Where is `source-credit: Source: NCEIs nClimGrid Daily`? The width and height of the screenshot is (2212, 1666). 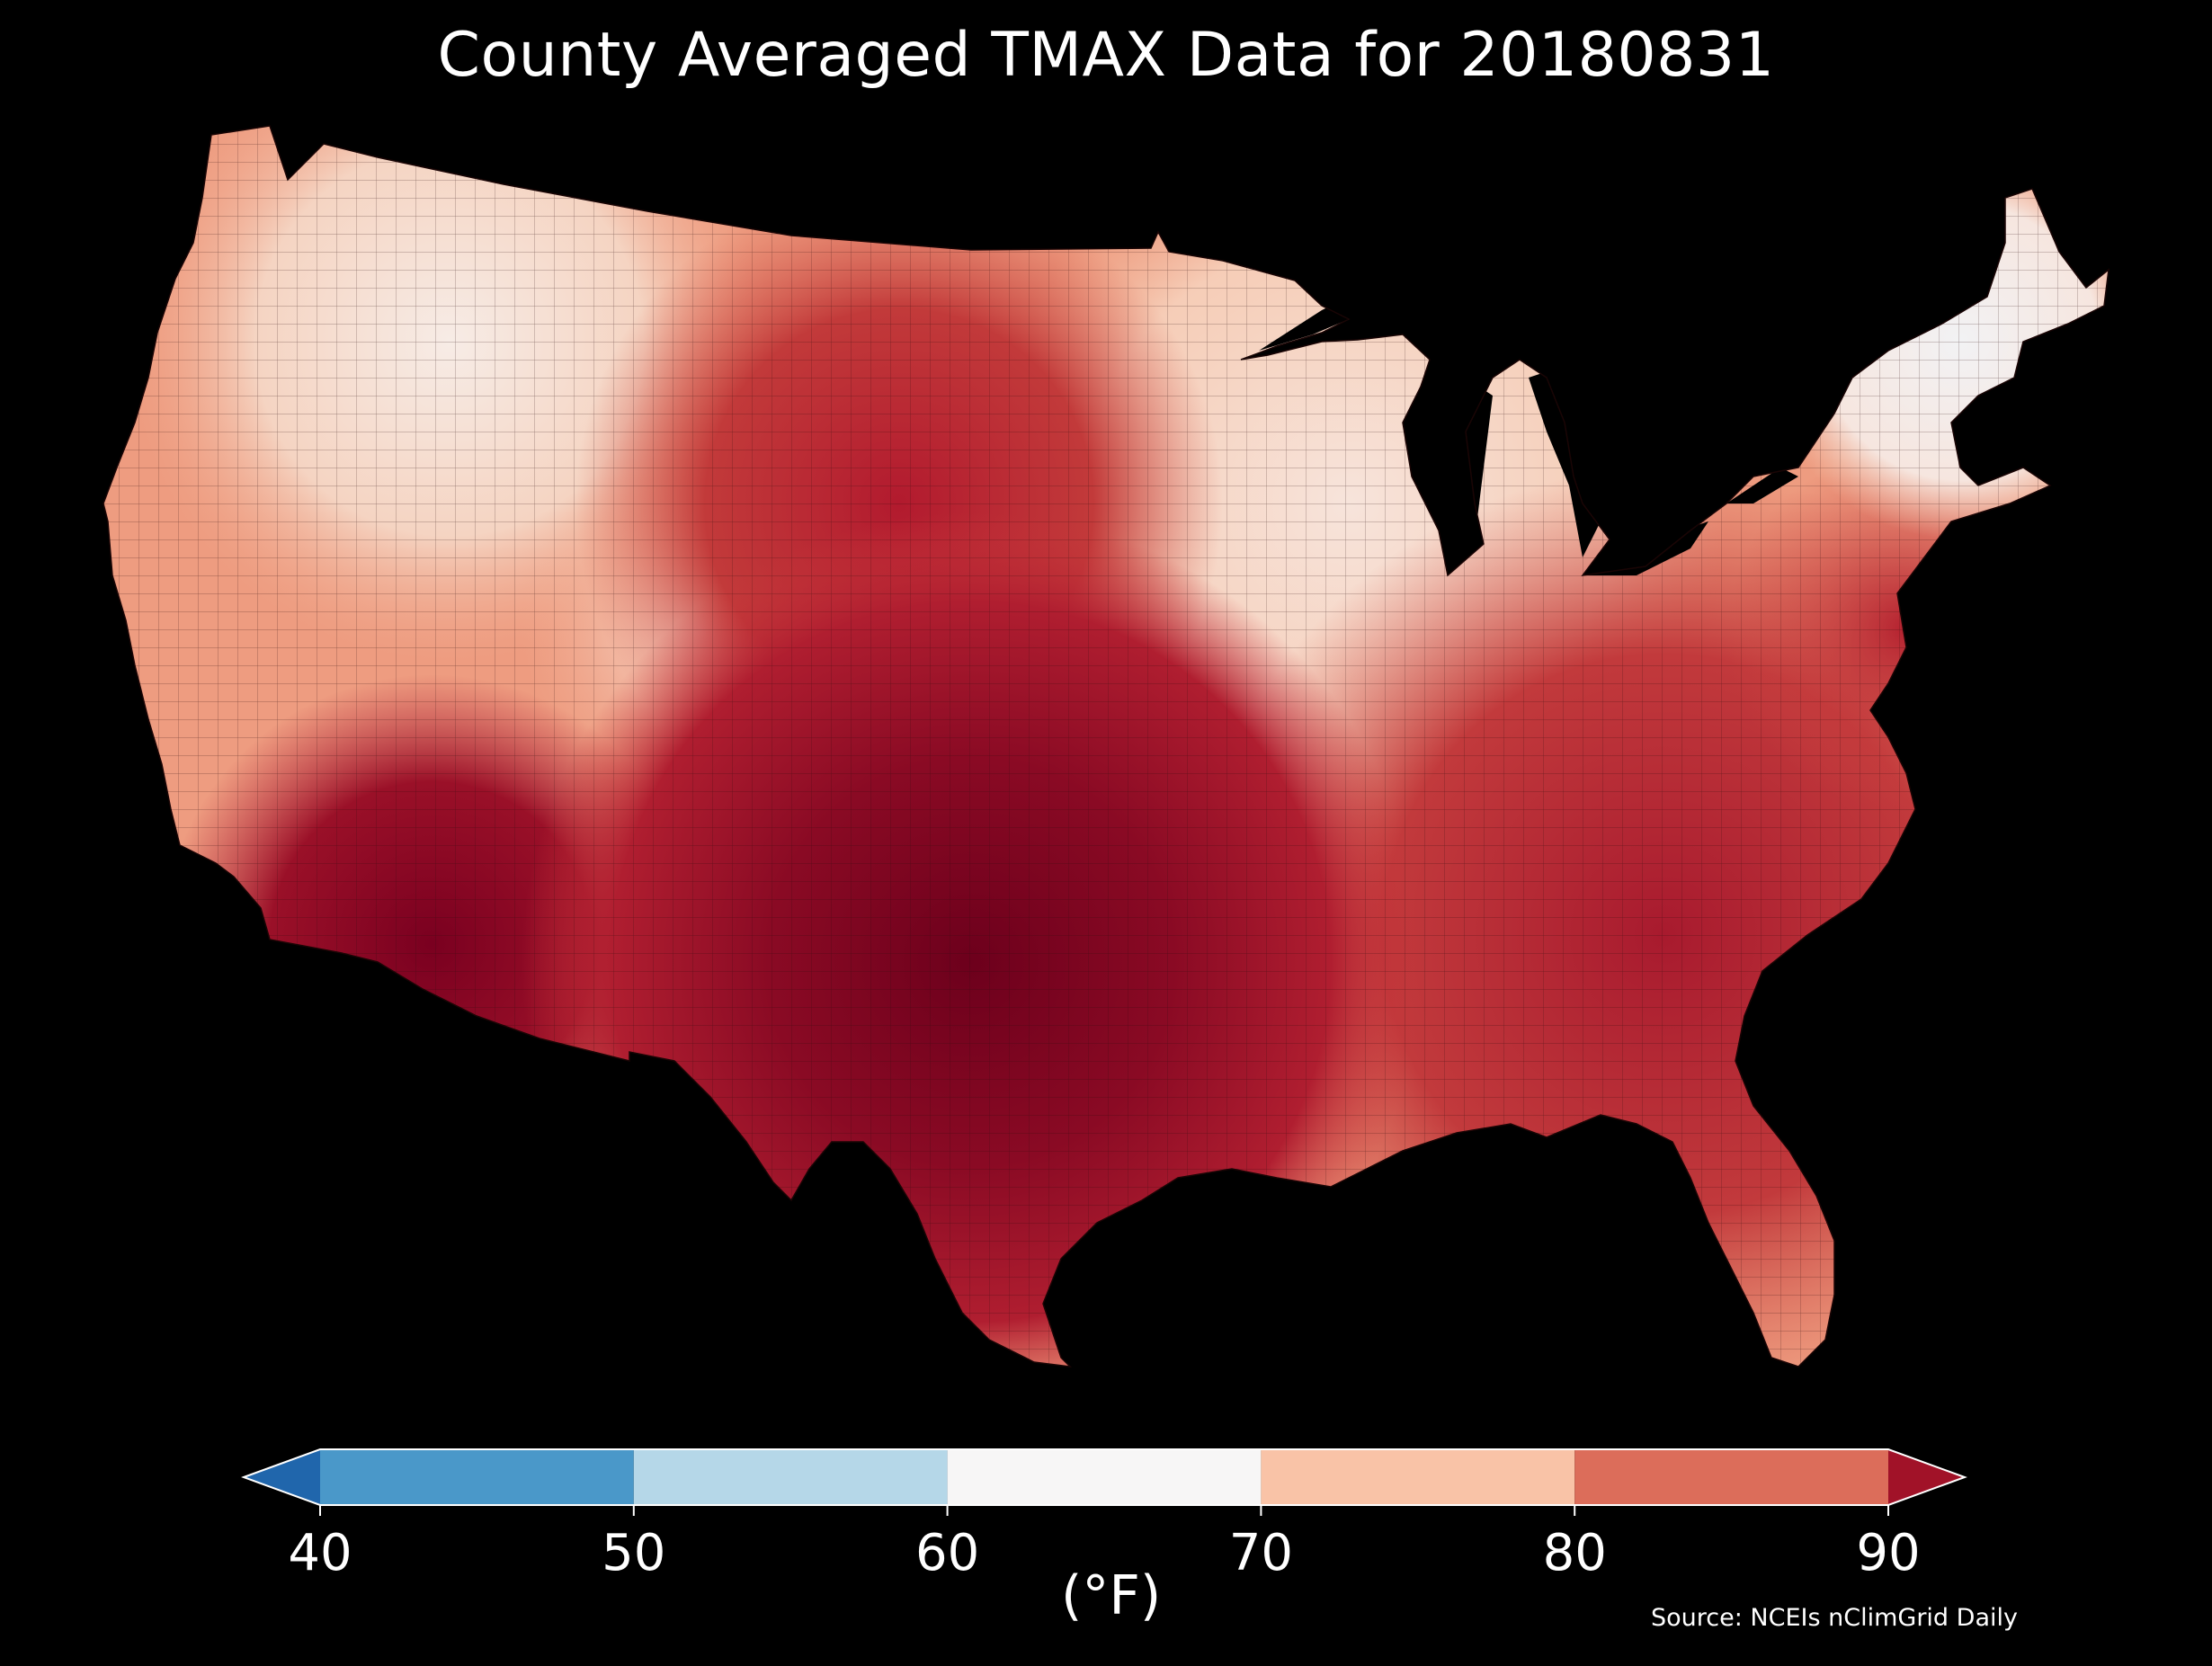 source-credit: Source: NCEIs nClimGrid Daily is located at coordinates (1834, 1618).